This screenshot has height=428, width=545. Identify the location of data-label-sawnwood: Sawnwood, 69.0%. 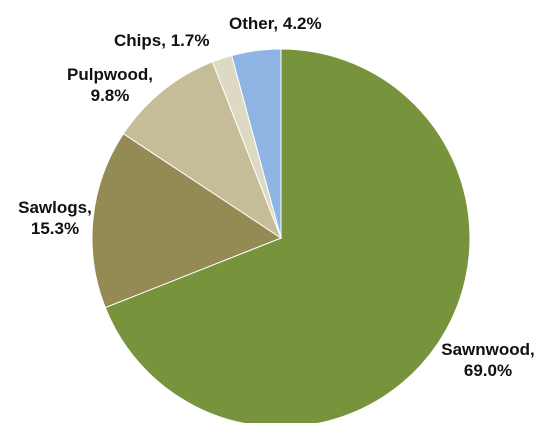
(488, 360).